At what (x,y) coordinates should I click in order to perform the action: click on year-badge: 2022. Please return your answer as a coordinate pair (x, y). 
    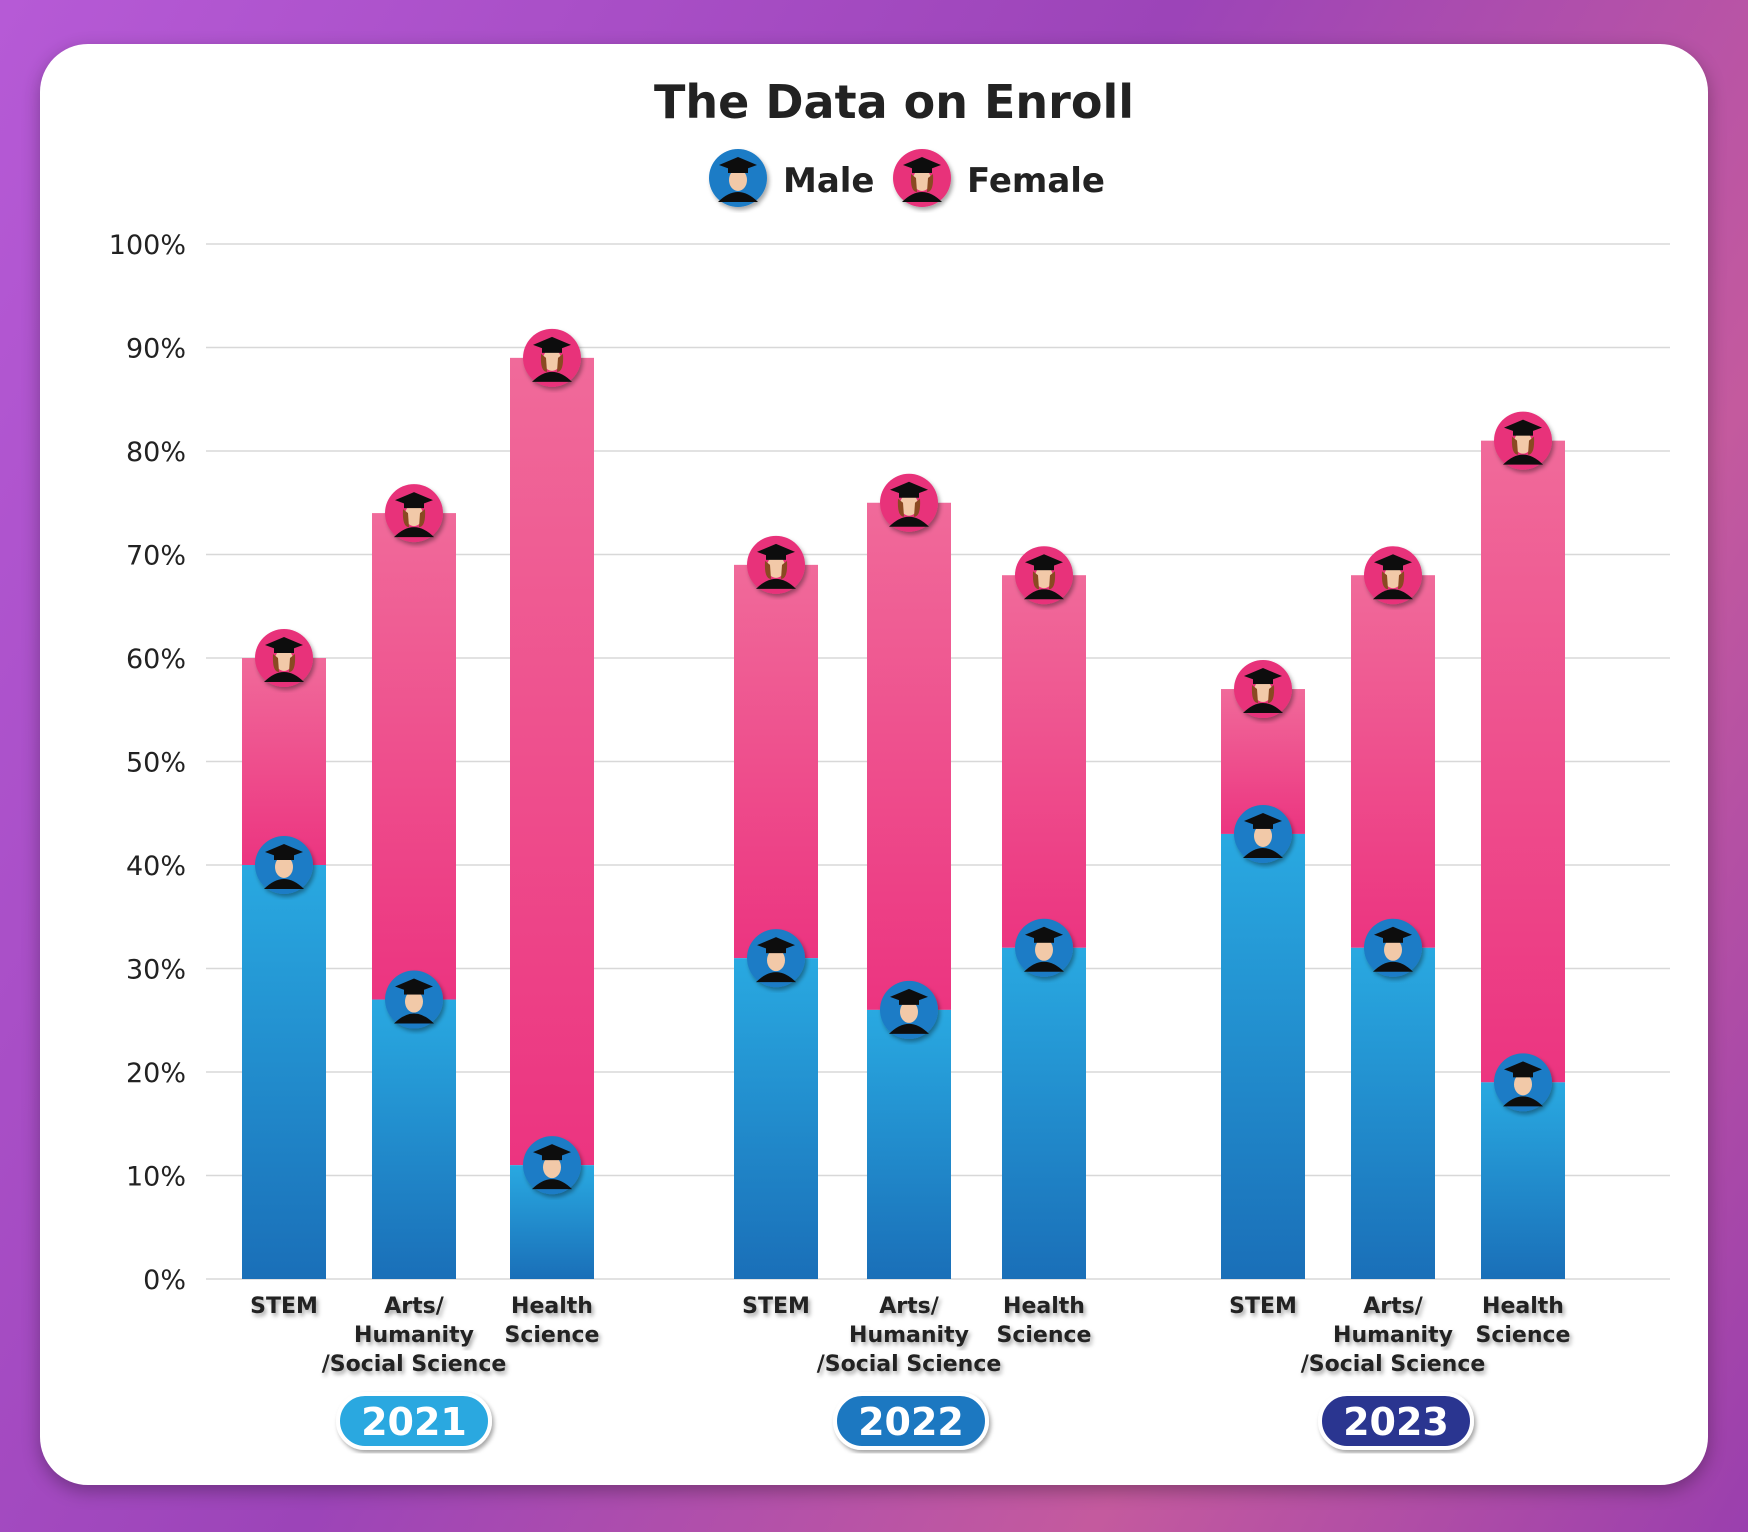
    Looking at the image, I should click on (911, 1421).